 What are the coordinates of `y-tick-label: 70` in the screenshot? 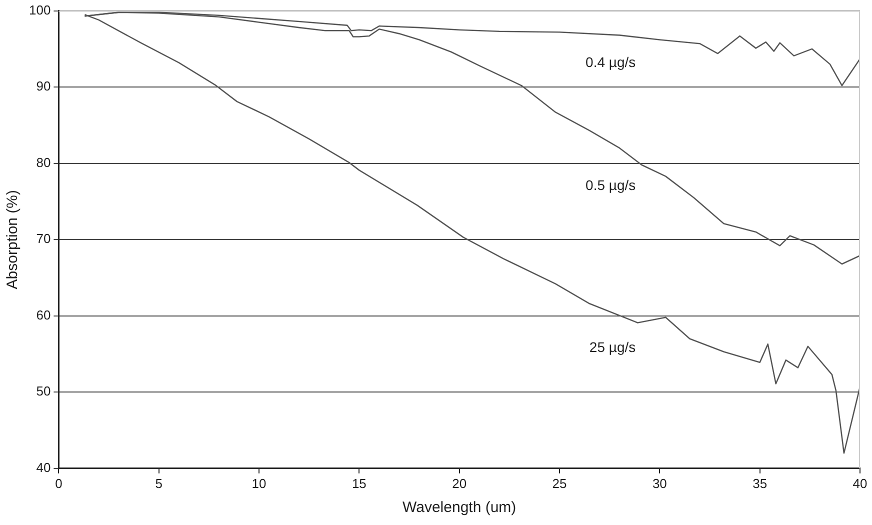 It's located at (43, 238).